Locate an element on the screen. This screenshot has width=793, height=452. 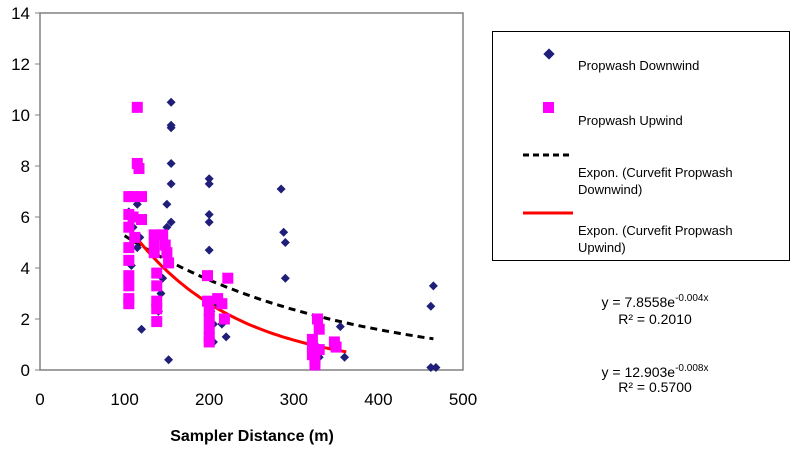
y-tick-label: 6 is located at coordinates (25, 217).